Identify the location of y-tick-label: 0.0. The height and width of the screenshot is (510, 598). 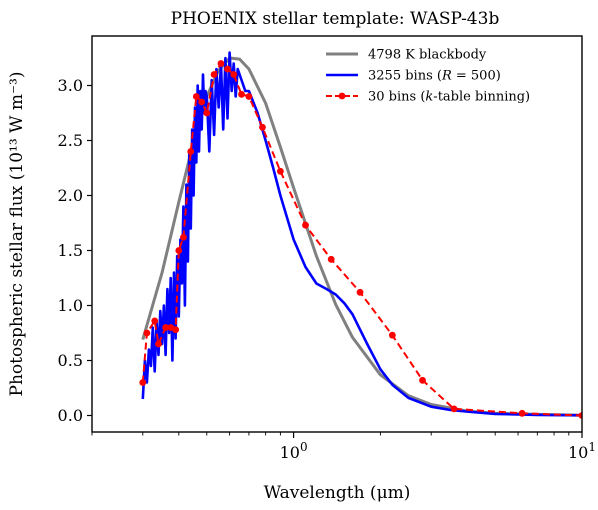
(70, 415).